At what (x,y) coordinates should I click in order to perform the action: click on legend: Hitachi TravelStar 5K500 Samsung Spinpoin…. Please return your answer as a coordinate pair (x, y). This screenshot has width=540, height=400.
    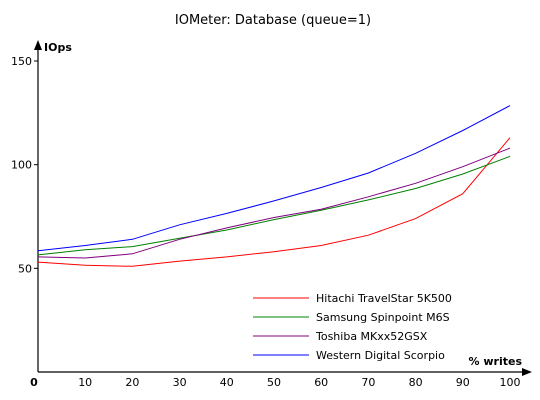
    Looking at the image, I should click on (352, 327).